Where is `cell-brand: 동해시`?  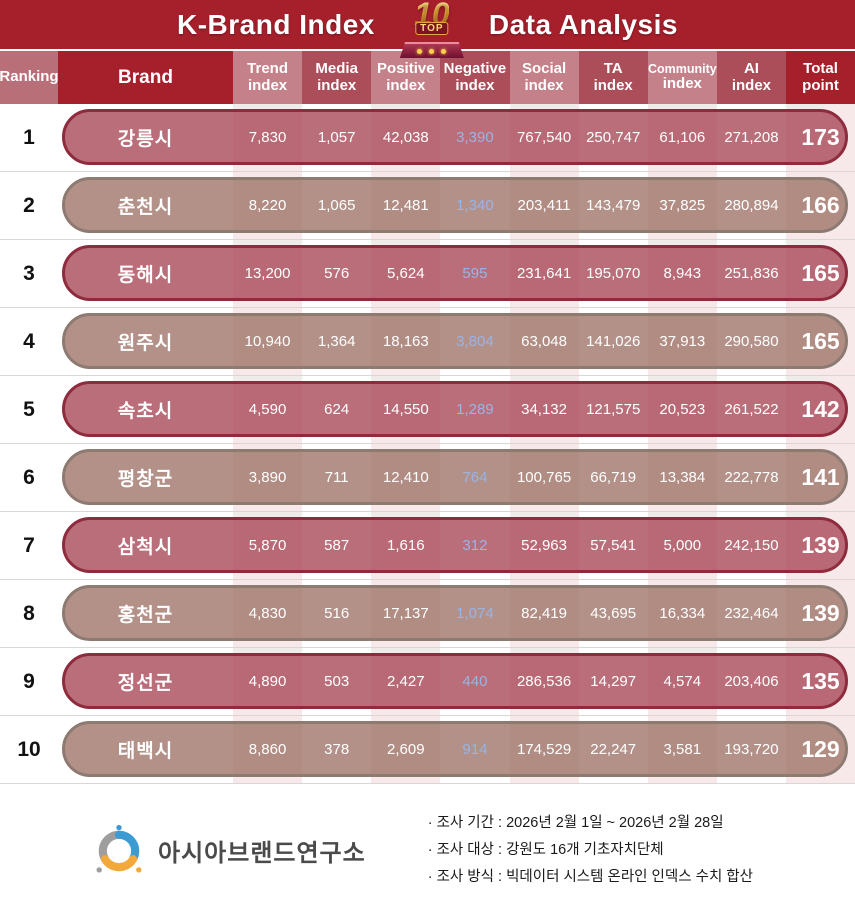
cell-brand: 동해시 is located at coordinates (145, 275).